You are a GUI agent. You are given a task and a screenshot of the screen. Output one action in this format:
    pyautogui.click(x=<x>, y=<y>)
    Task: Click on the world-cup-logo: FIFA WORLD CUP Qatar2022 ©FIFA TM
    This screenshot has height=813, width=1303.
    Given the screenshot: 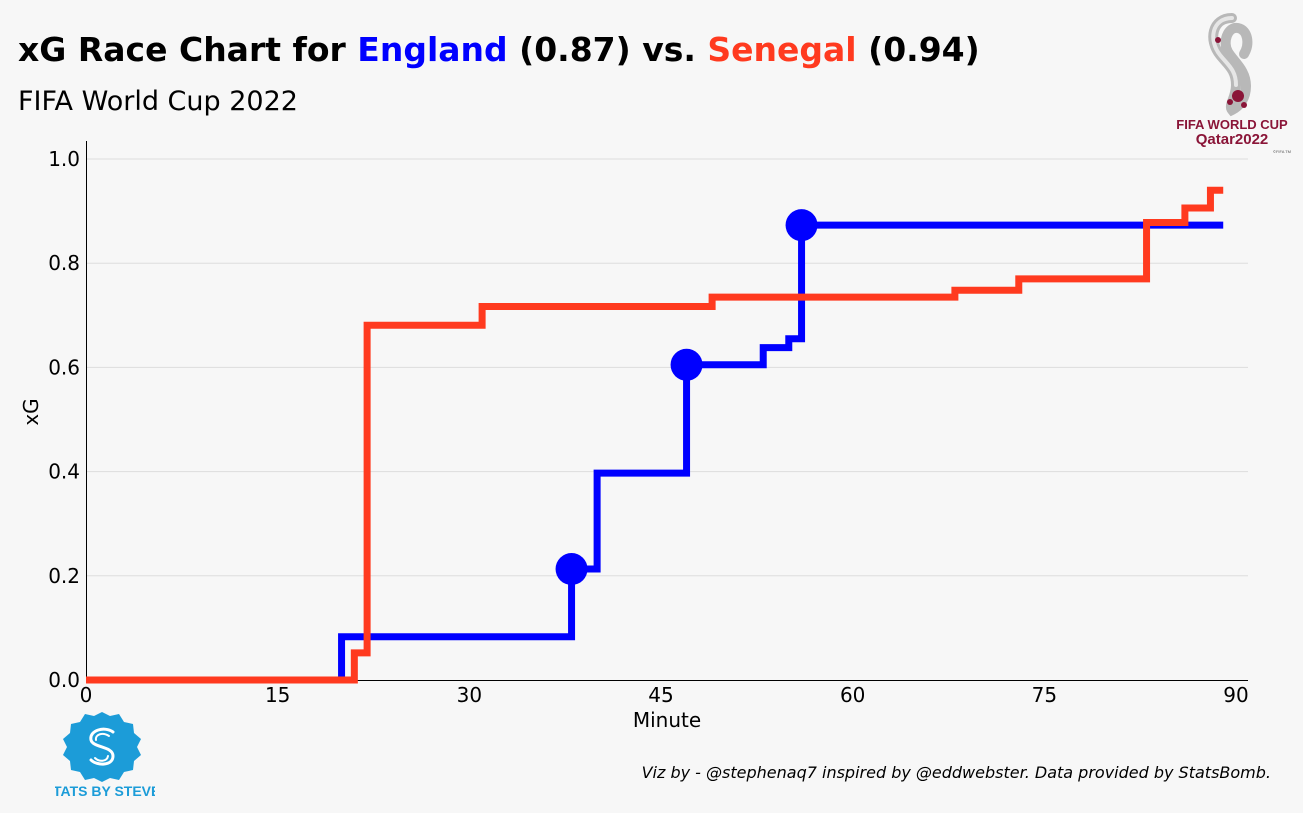 What is the action you would take?
    pyautogui.click(x=1233, y=83)
    